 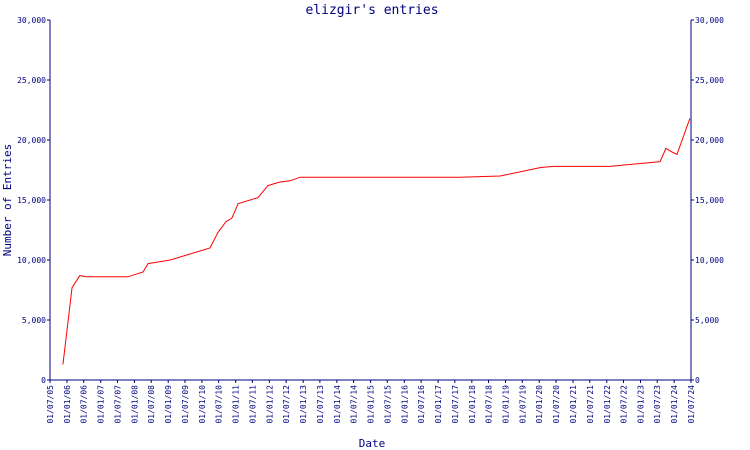 I want to click on x-tick-label: 01/01/11, so click(x=236, y=404).